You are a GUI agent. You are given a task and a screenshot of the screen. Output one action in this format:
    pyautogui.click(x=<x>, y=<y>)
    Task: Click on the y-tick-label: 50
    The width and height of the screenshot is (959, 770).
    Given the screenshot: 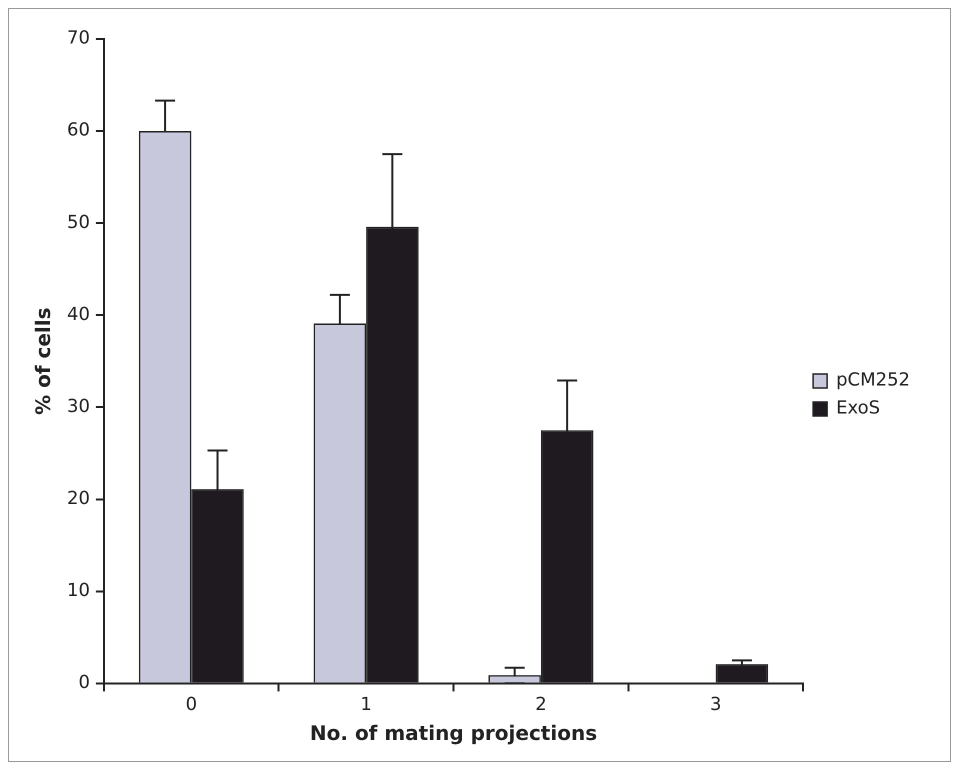 What is the action you would take?
    pyautogui.click(x=78, y=222)
    